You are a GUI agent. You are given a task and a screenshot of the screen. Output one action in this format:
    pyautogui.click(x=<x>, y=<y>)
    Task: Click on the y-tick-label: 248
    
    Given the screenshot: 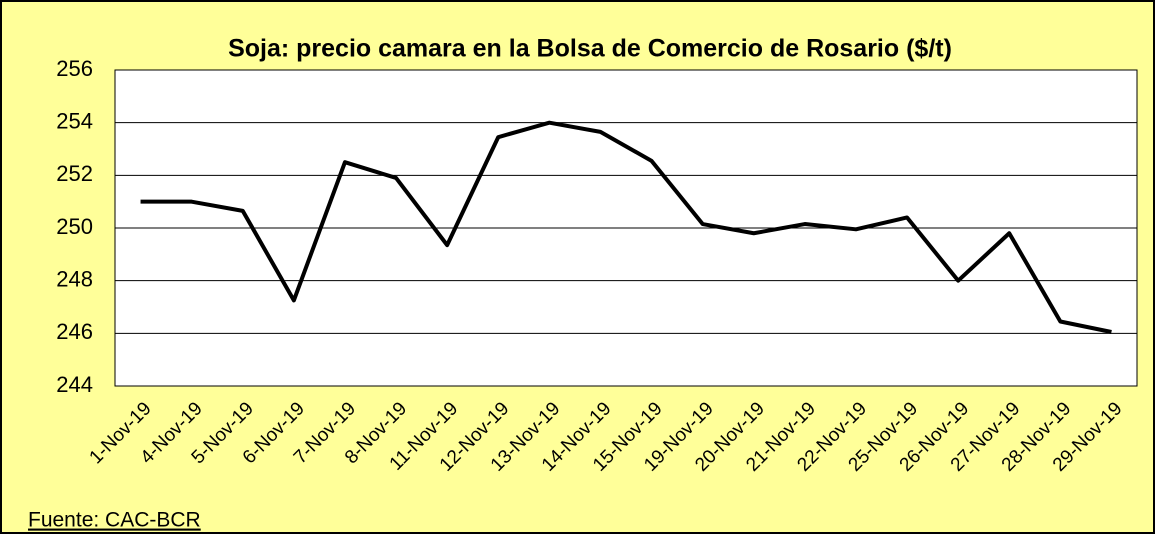 What is the action you would take?
    pyautogui.click(x=74, y=278)
    